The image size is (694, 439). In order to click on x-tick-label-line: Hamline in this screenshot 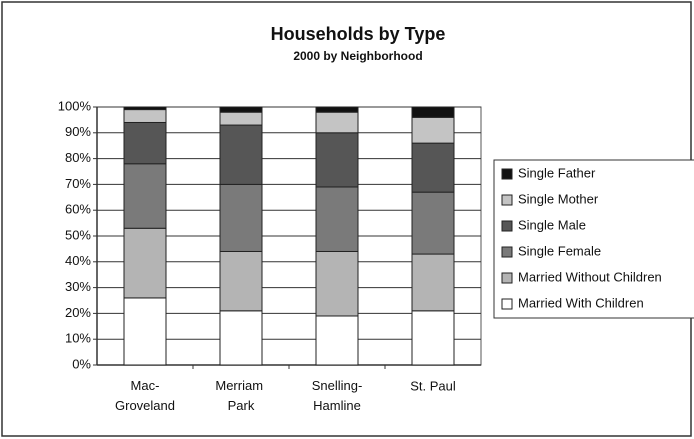, I will do `click(337, 405)`.